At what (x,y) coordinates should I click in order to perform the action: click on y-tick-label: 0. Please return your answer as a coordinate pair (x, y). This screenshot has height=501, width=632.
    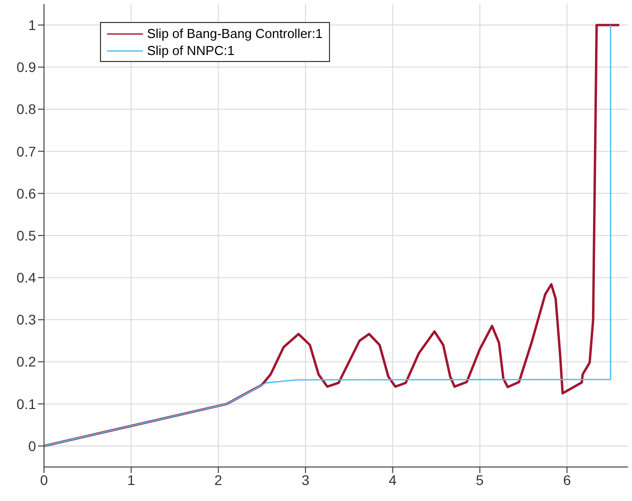
    Looking at the image, I should click on (32, 446).